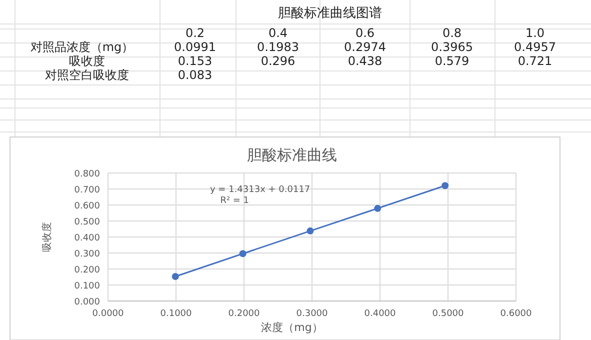  What do you see at coordinates (87, 271) in the screenshot?
I see `y-tick-label: 0.200` at bounding box center [87, 271].